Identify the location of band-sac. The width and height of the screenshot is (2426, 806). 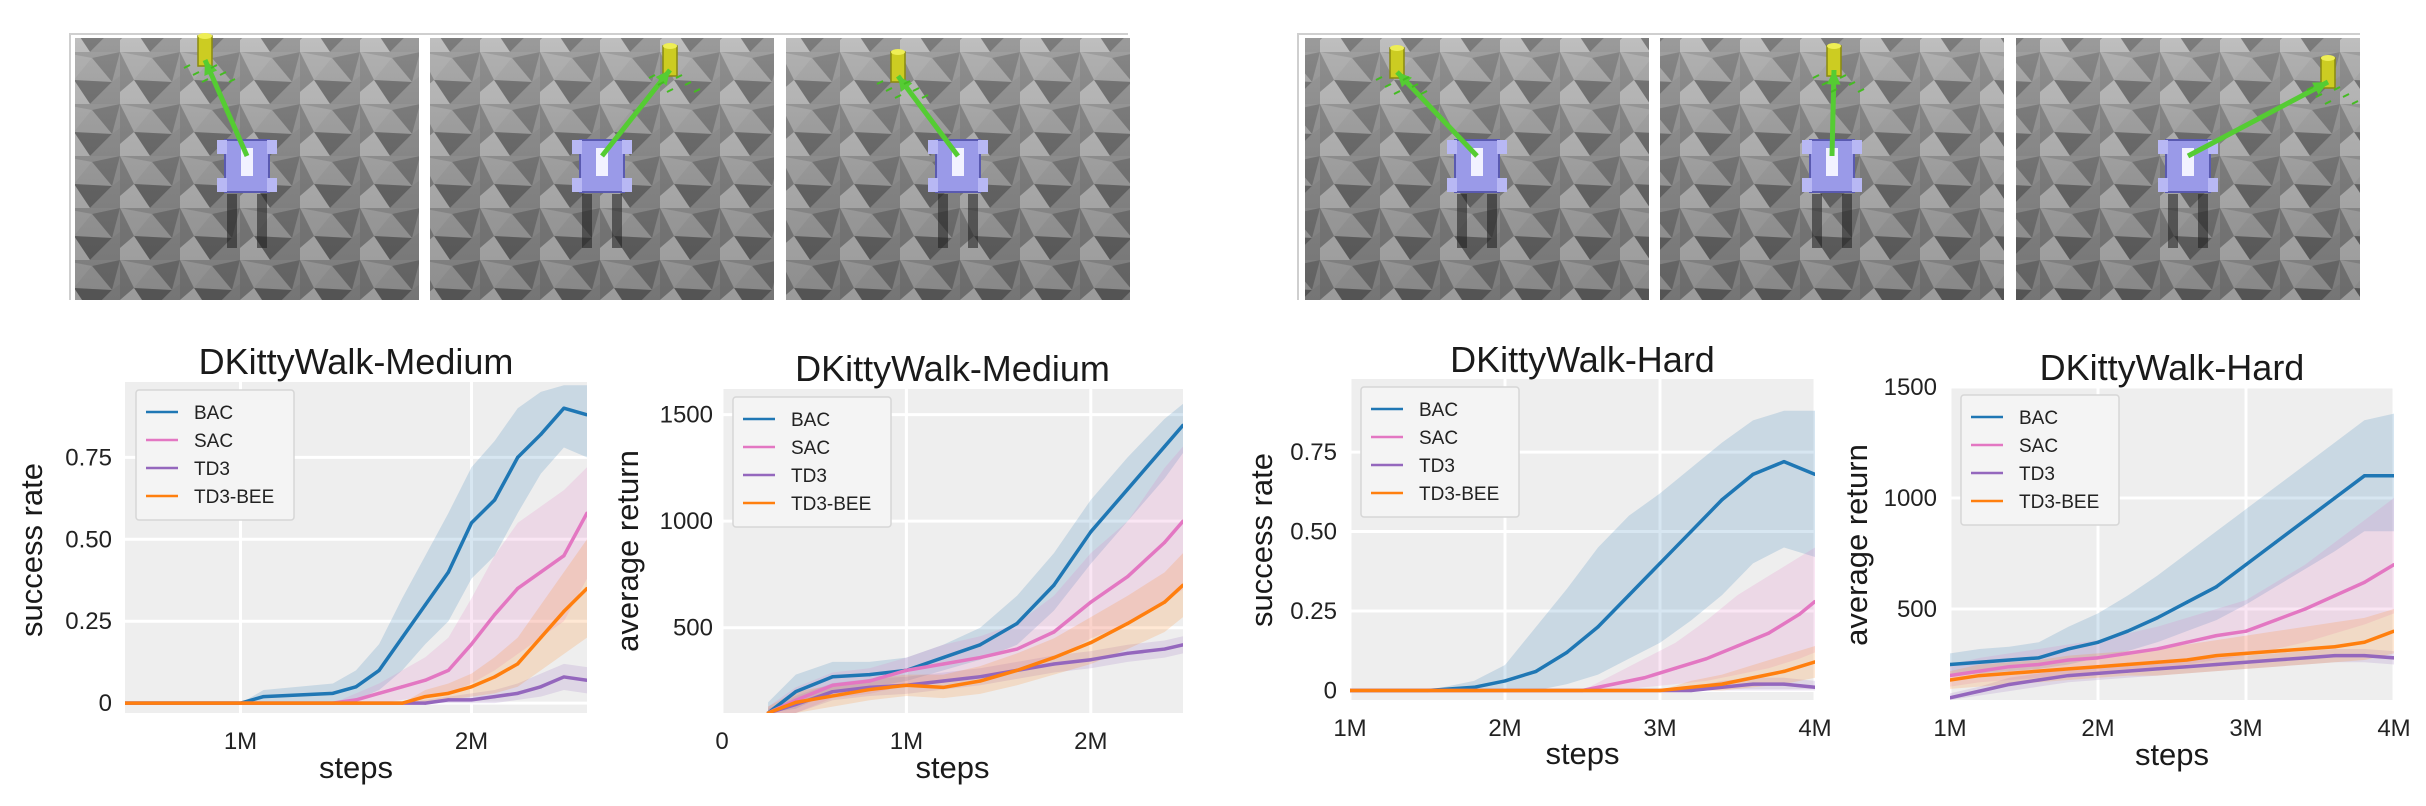
(1582, 619).